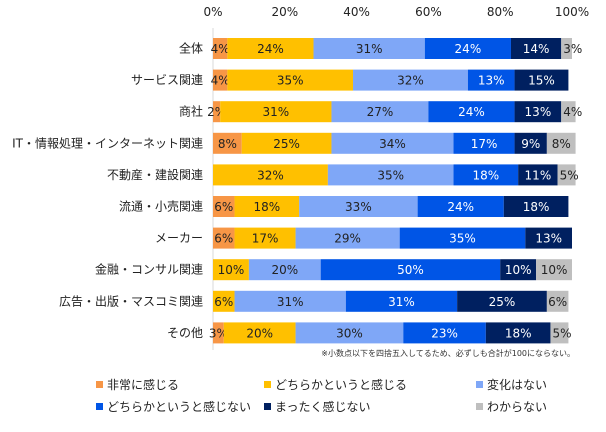  Describe the element at coordinates (396, 175) in the screenshot. I see `bar-row: 32% 35% 18% 11% 5%` at that location.